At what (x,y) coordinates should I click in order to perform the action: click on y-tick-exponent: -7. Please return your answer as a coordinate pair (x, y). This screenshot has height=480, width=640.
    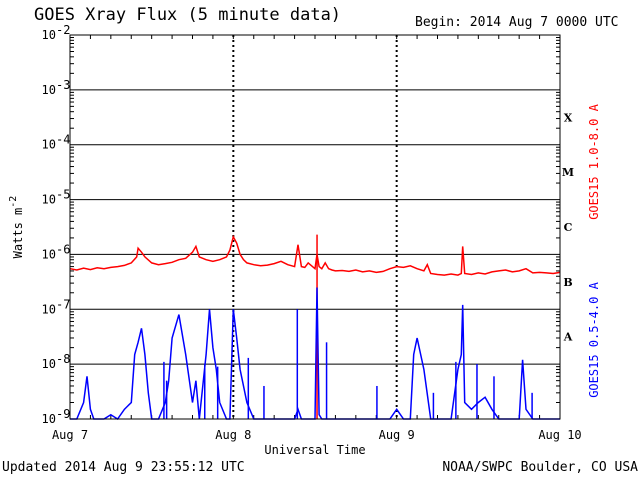
    Looking at the image, I should click on (63, 304).